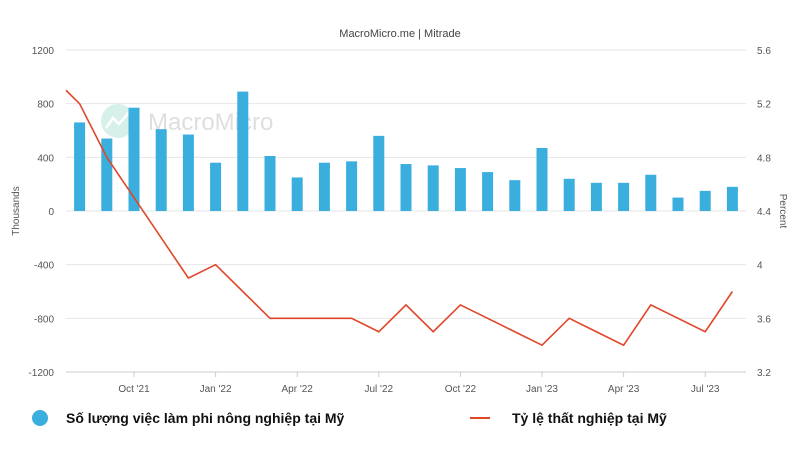 The image size is (800, 450). I want to click on legend-line-marker, so click(480, 418).